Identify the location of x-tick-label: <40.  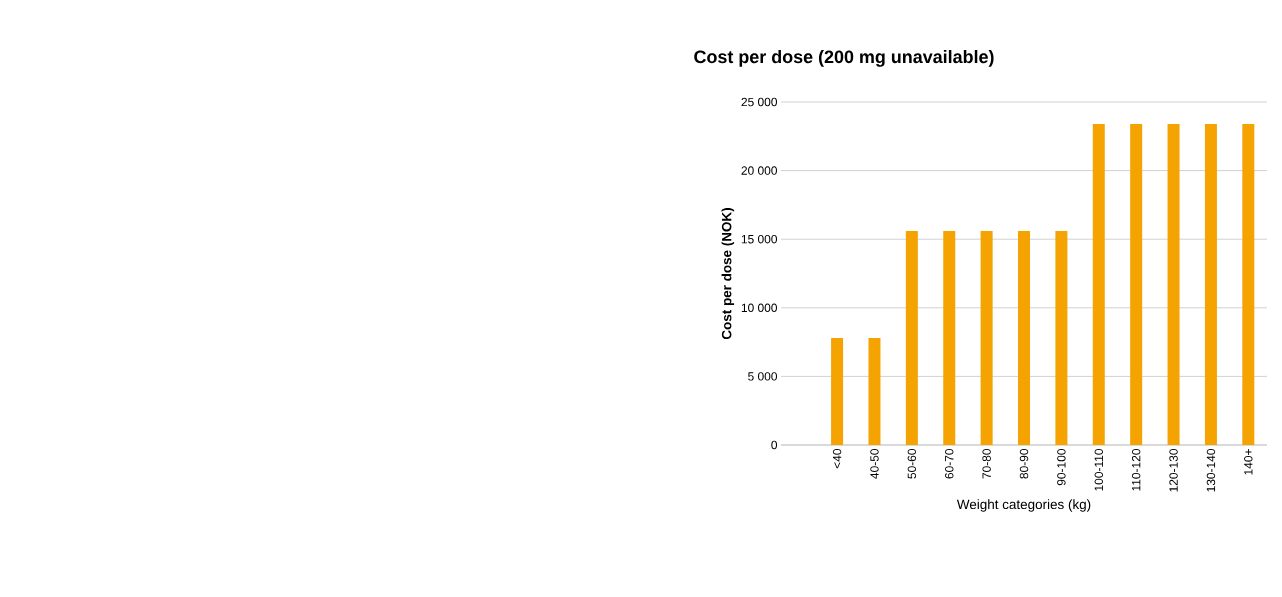
(837, 458).